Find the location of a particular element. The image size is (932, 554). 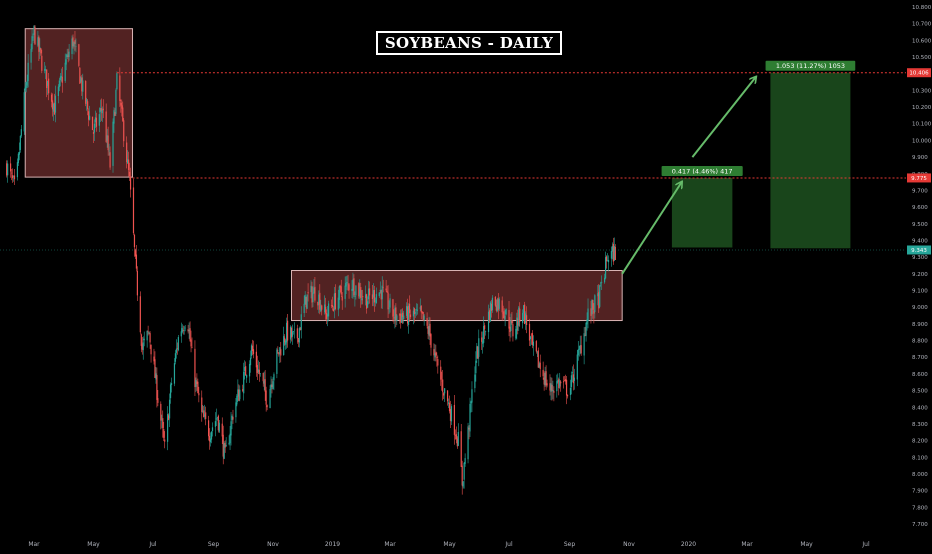

y-tick-label: 8.400 is located at coordinates (920, 408).